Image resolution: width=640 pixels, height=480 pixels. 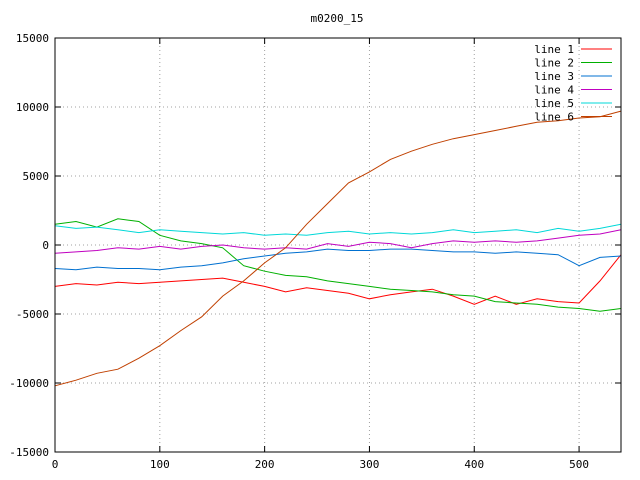 What do you see at coordinates (160, 464) in the screenshot?
I see `x-tick-label: 100` at bounding box center [160, 464].